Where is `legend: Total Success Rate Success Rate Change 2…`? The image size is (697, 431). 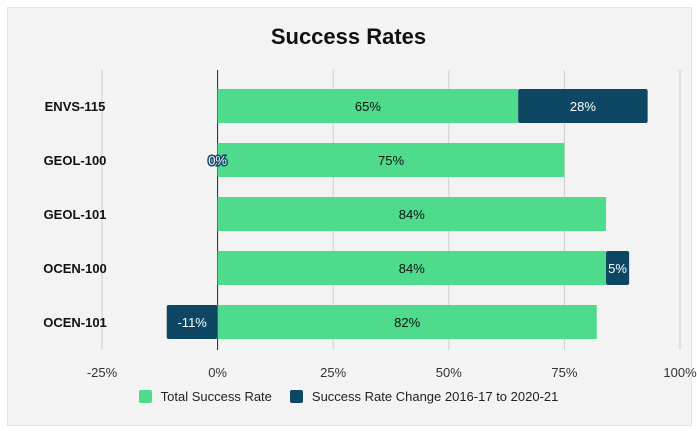 legend: Total Success Rate Success Rate Change 2… is located at coordinates (348, 396).